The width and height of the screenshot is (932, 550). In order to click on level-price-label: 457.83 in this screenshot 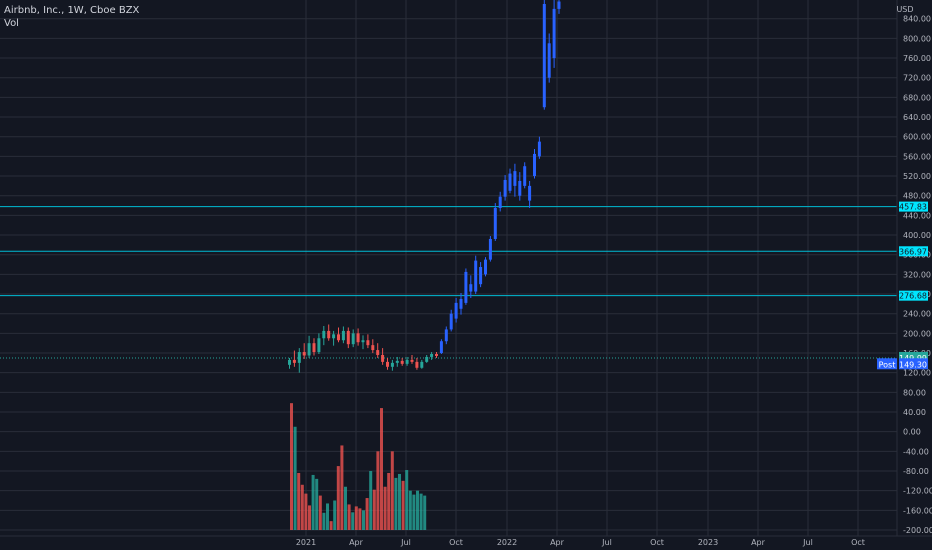, I will do `click(913, 207)`.